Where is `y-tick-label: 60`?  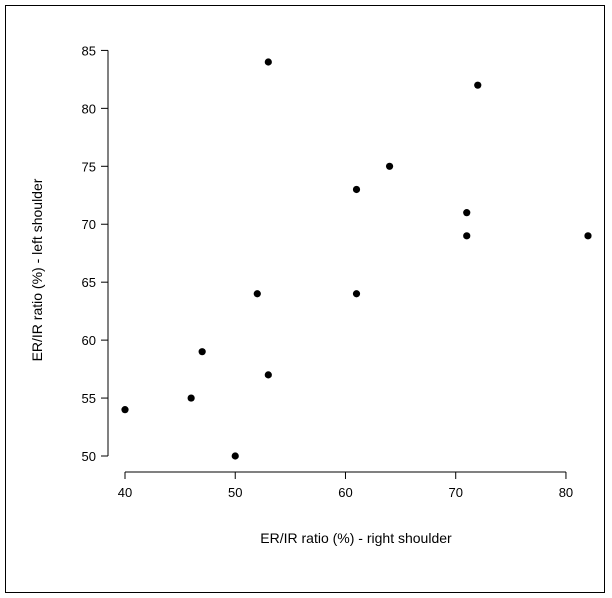
y-tick-label: 60 is located at coordinates (89, 340).